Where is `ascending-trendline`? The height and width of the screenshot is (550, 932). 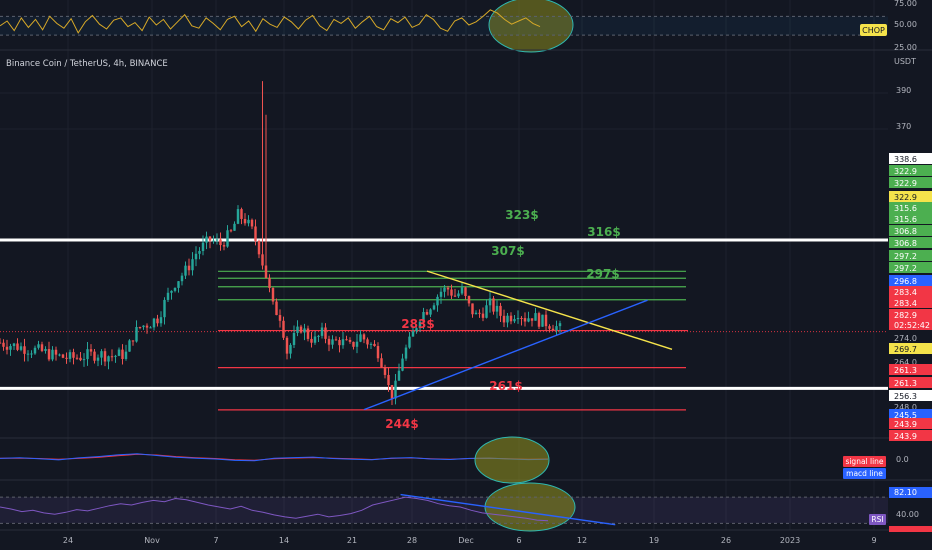 ascending-trendline is located at coordinates (505, 355).